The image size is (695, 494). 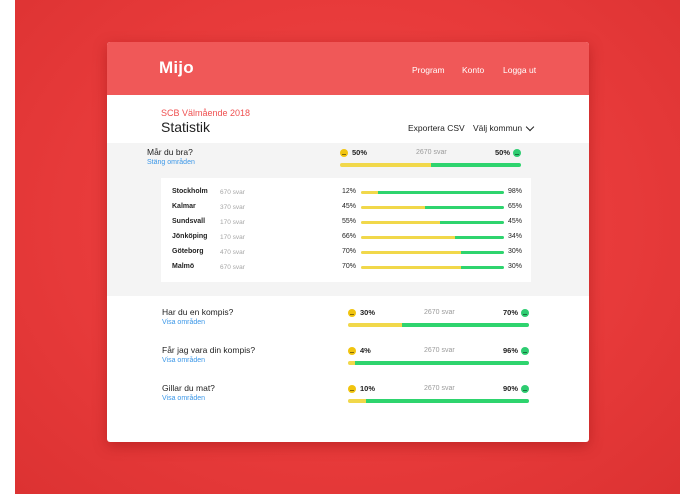 I want to click on nav-logout: Logga ut, so click(x=520, y=70).